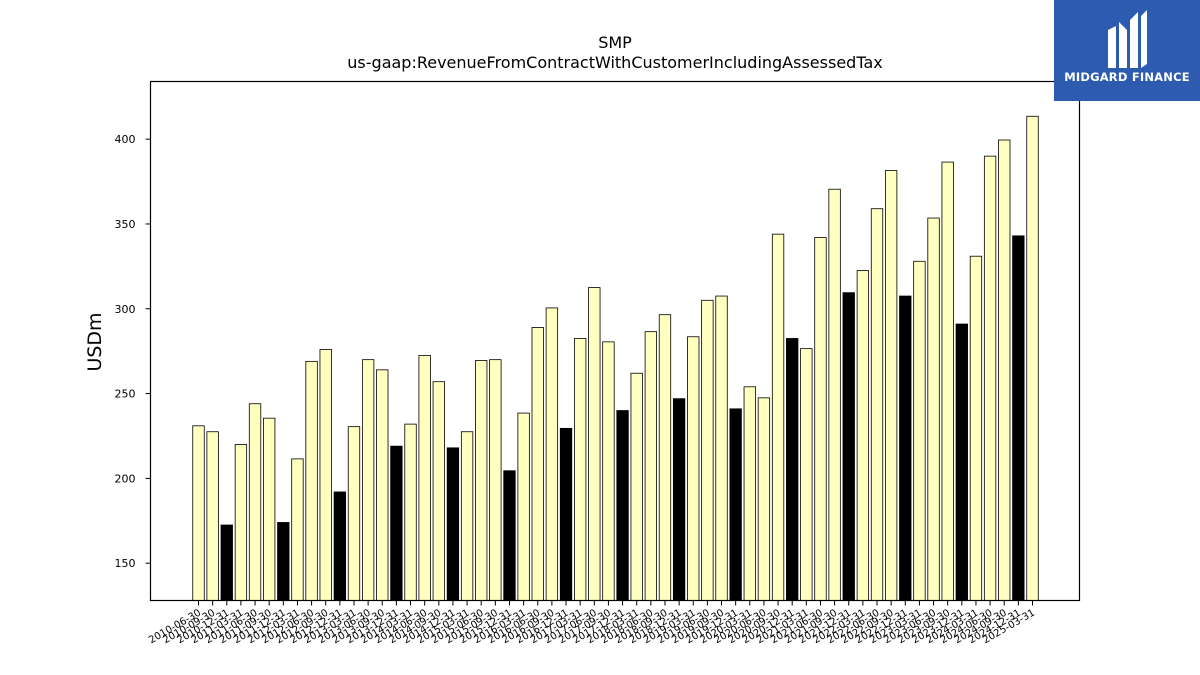 This screenshot has height=675, width=1200. What do you see at coordinates (615, 42) in the screenshot?
I see `chart-title: SMP` at bounding box center [615, 42].